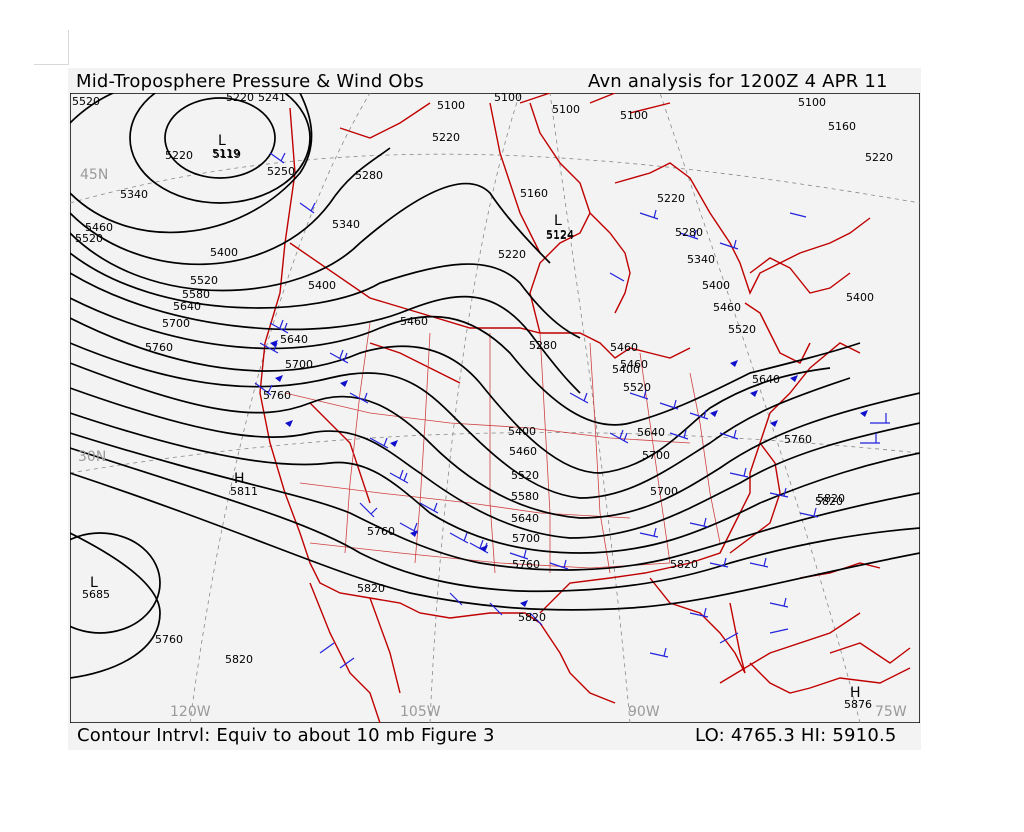 This screenshot has width=1024, height=832. I want to click on low-value: 5119, so click(226, 153).